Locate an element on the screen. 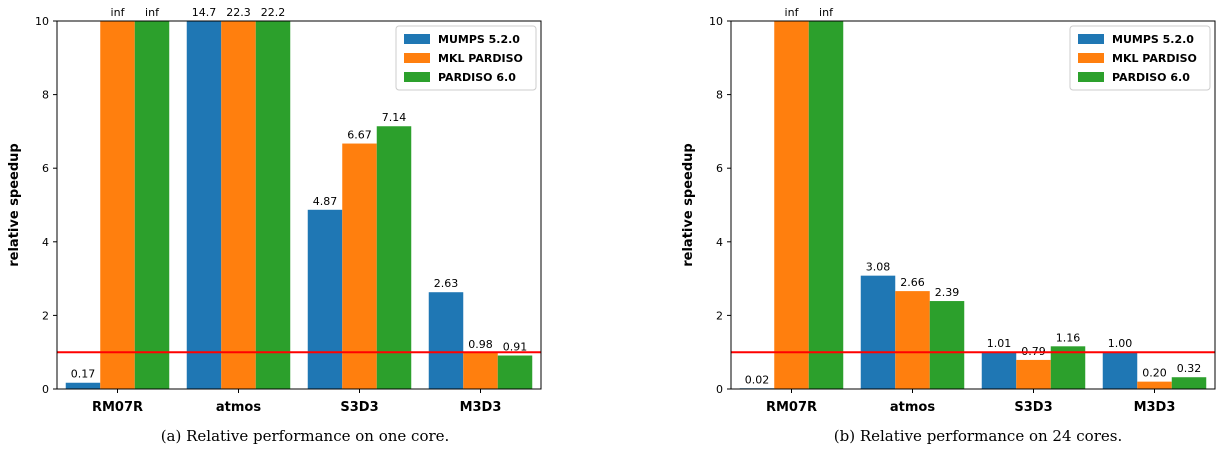  data-label-mkl-pardiso-m3d3: 0.20 is located at coordinates (1154, 373).